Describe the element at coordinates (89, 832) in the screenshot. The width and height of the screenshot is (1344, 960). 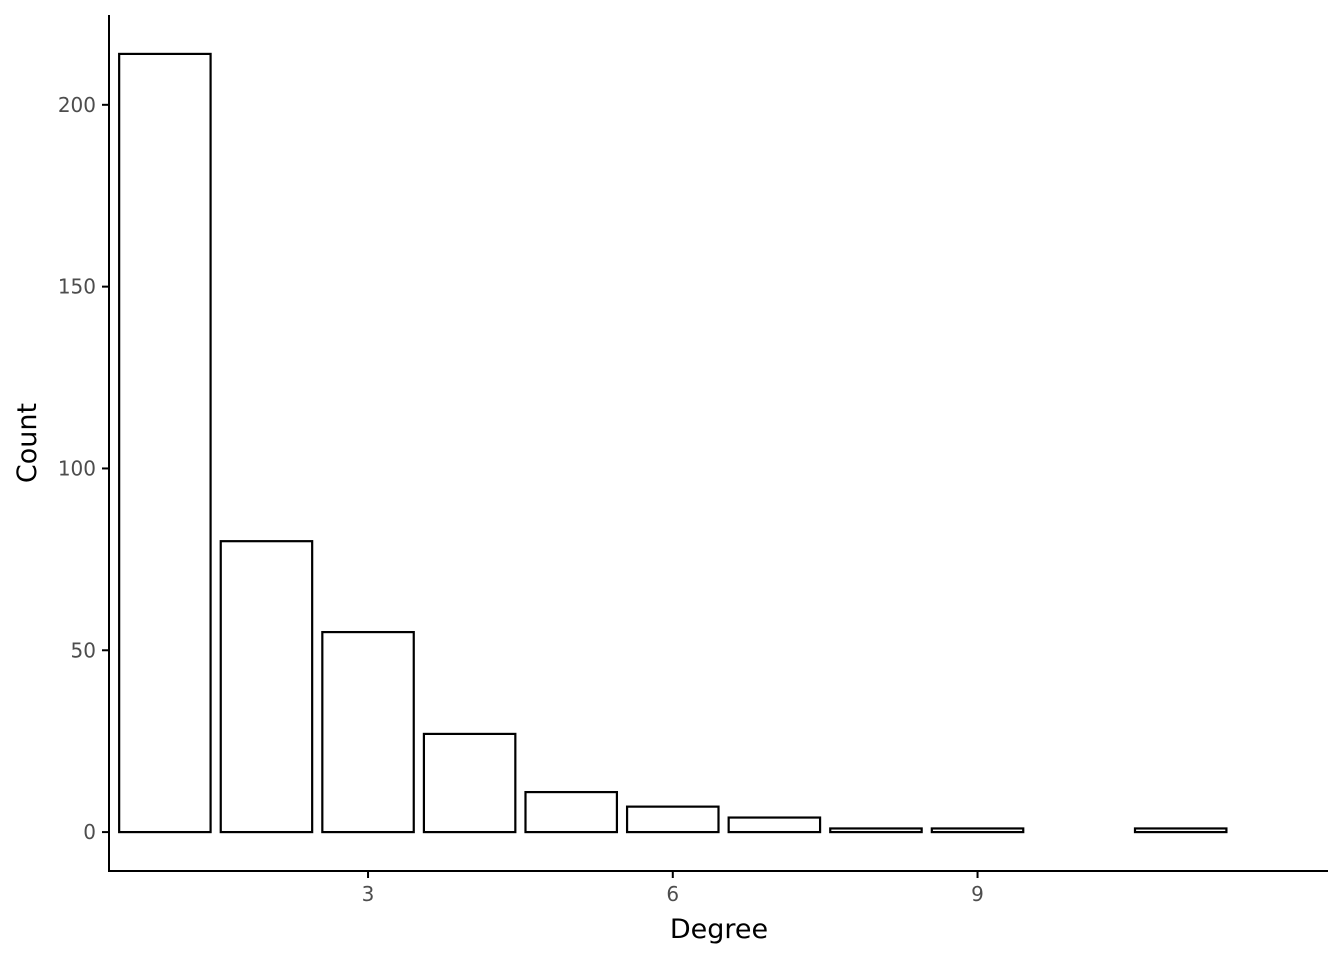
I see `y-tick-label: 0` at that location.